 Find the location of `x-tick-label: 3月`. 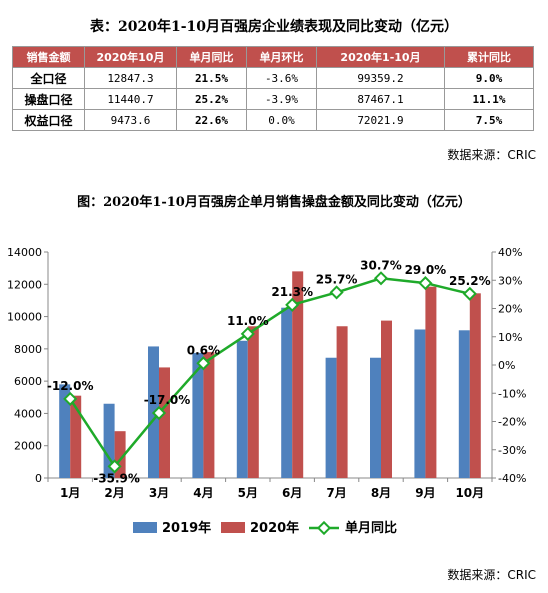

x-tick-label: 3月 is located at coordinates (159, 493).